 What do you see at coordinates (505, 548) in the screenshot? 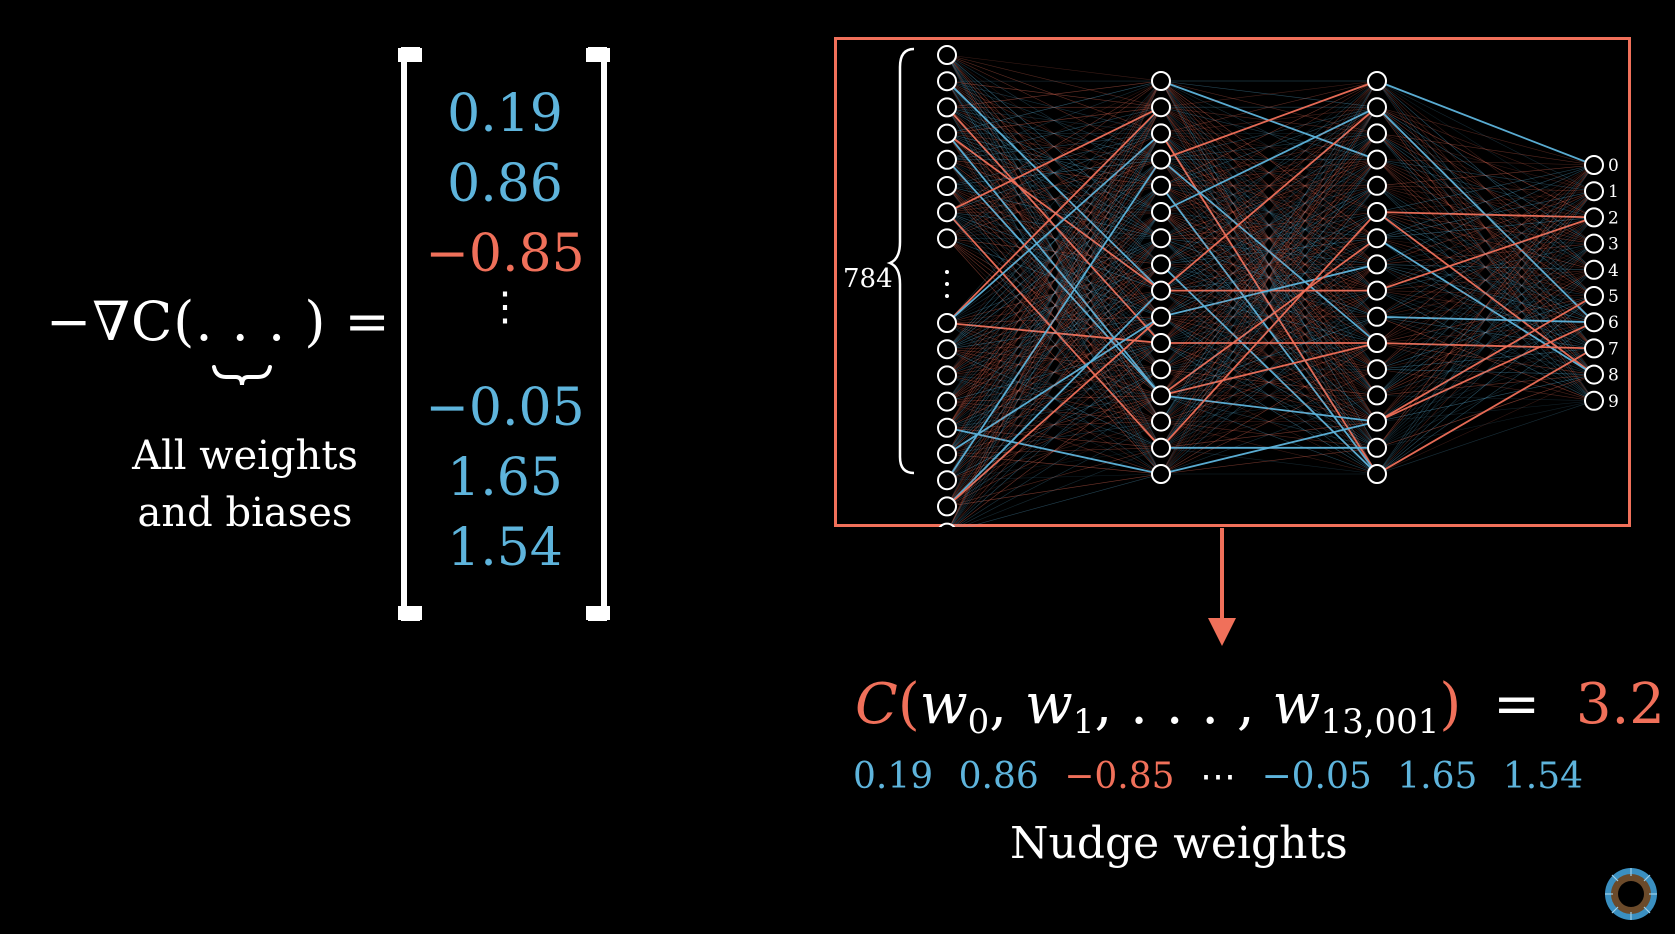
I see `vector-entry-5: 1.54` at bounding box center [505, 548].